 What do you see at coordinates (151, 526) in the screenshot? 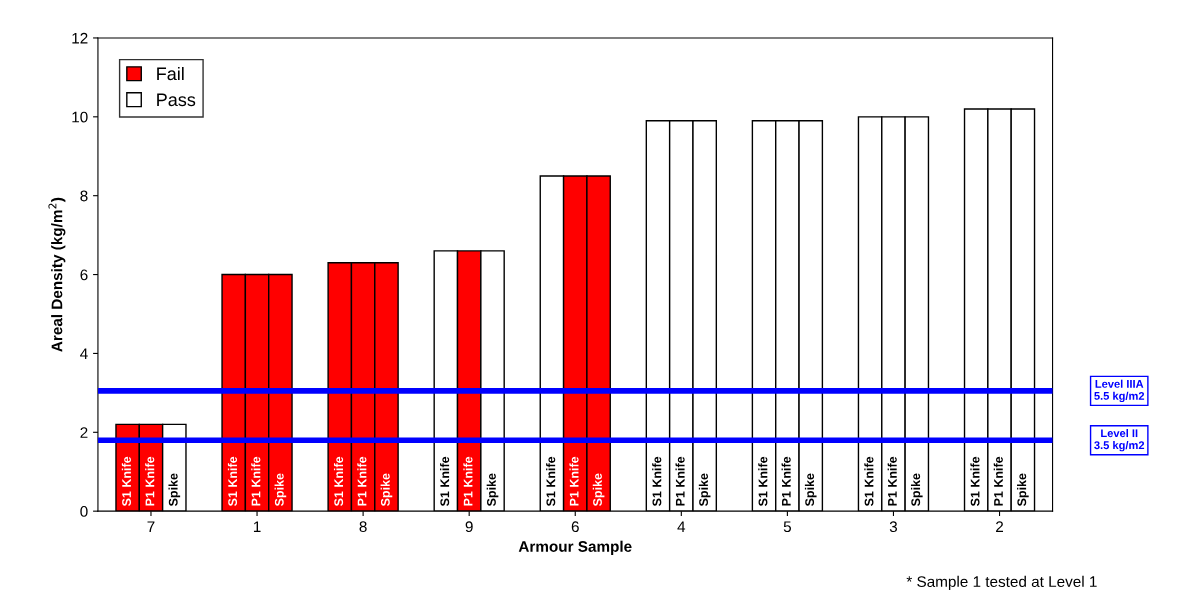
I see `x-tick-label: 7` at bounding box center [151, 526].